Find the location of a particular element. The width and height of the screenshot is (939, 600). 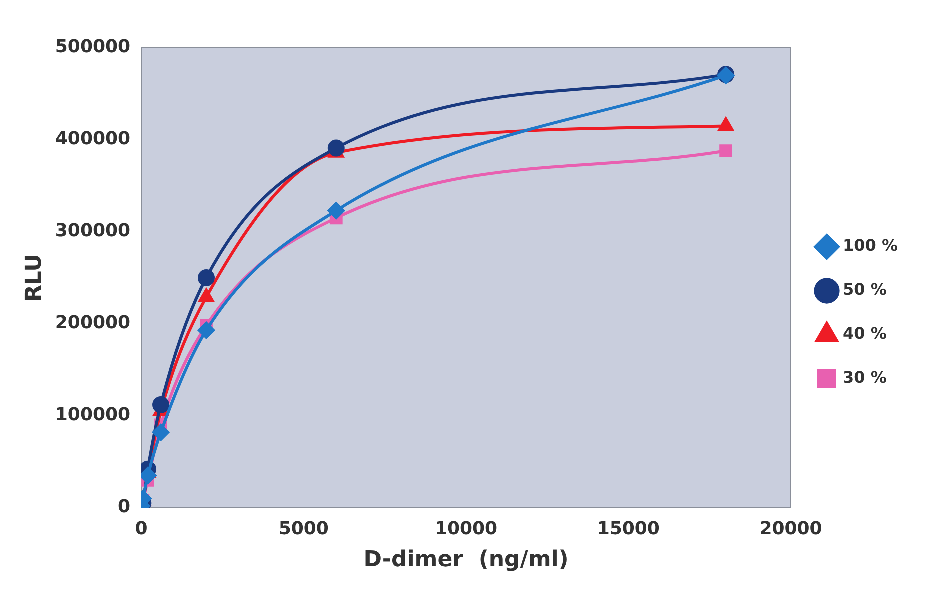

legend-label: 40 % is located at coordinates (865, 334).